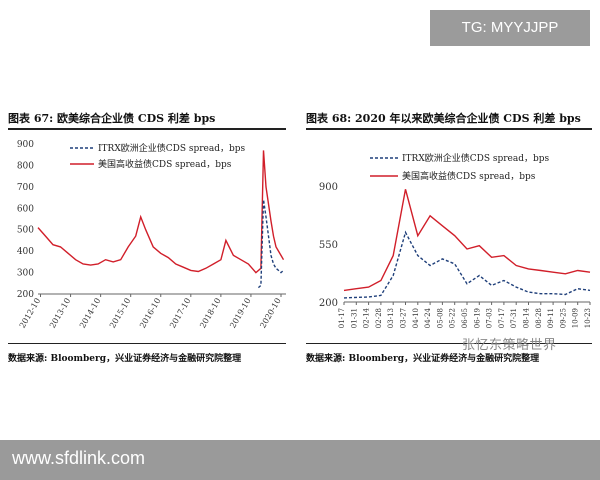 Image resolution: width=600 pixels, height=480 pixels. Describe the element at coordinates (502, 318) in the screenshot. I see `x-tick-label: 07-17` at that location.